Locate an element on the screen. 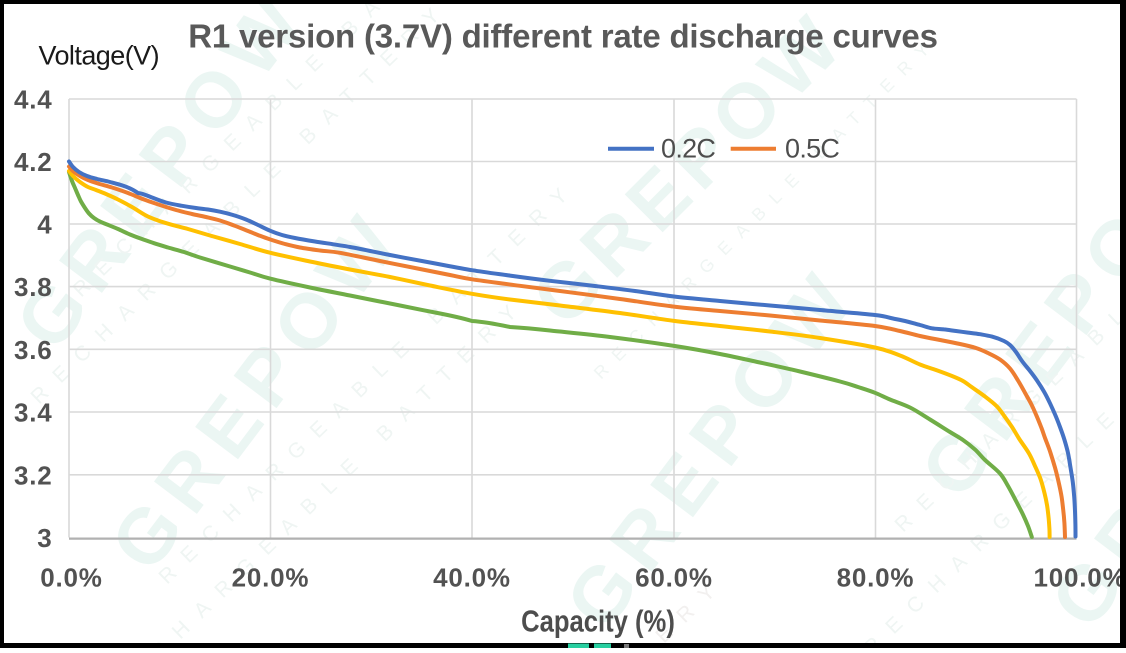  svg-text: 0.2C is located at coordinates (688, 149).